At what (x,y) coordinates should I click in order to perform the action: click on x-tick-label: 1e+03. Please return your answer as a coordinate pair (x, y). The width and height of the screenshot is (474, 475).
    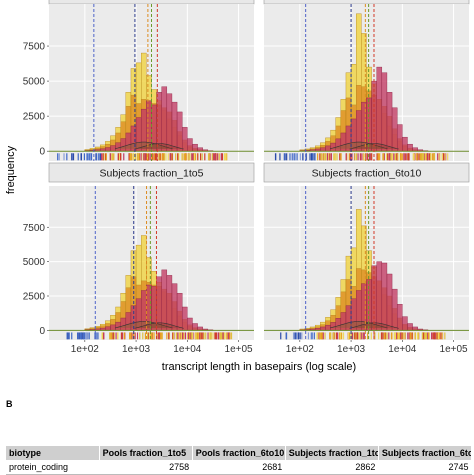
    Looking at the image, I should click on (136, 349).